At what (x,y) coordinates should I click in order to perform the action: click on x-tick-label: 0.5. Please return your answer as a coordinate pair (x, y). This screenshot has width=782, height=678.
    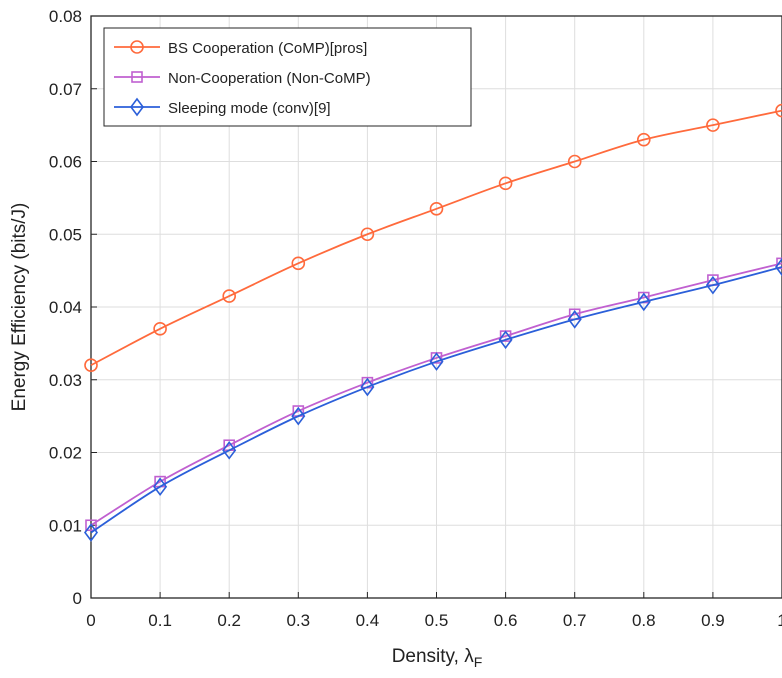
    Looking at the image, I should click on (437, 620).